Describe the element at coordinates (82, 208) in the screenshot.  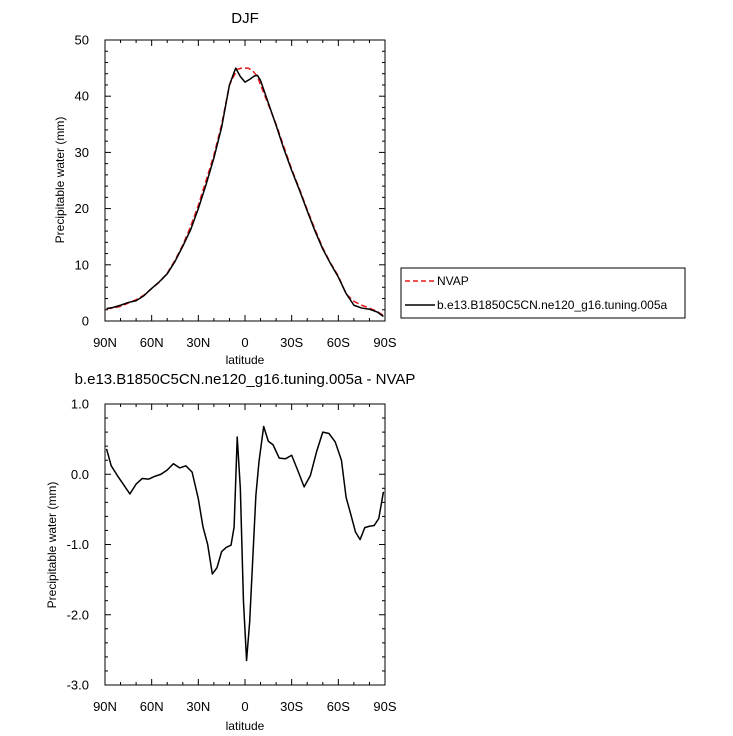
I see `y-tick-label: 20` at that location.